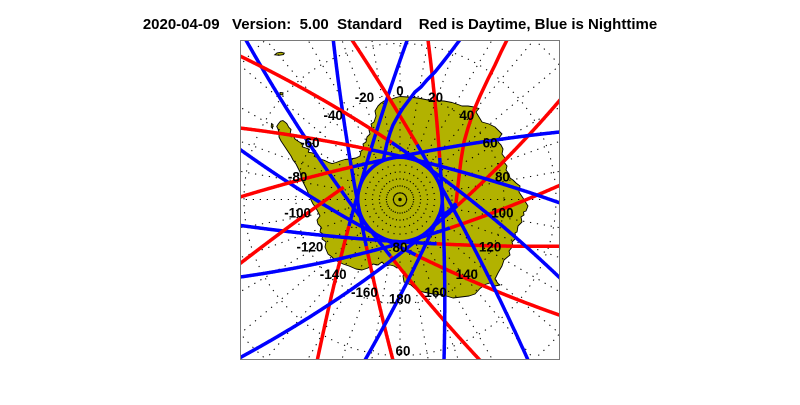  I want to click on svg-text: -60, so click(309, 143).